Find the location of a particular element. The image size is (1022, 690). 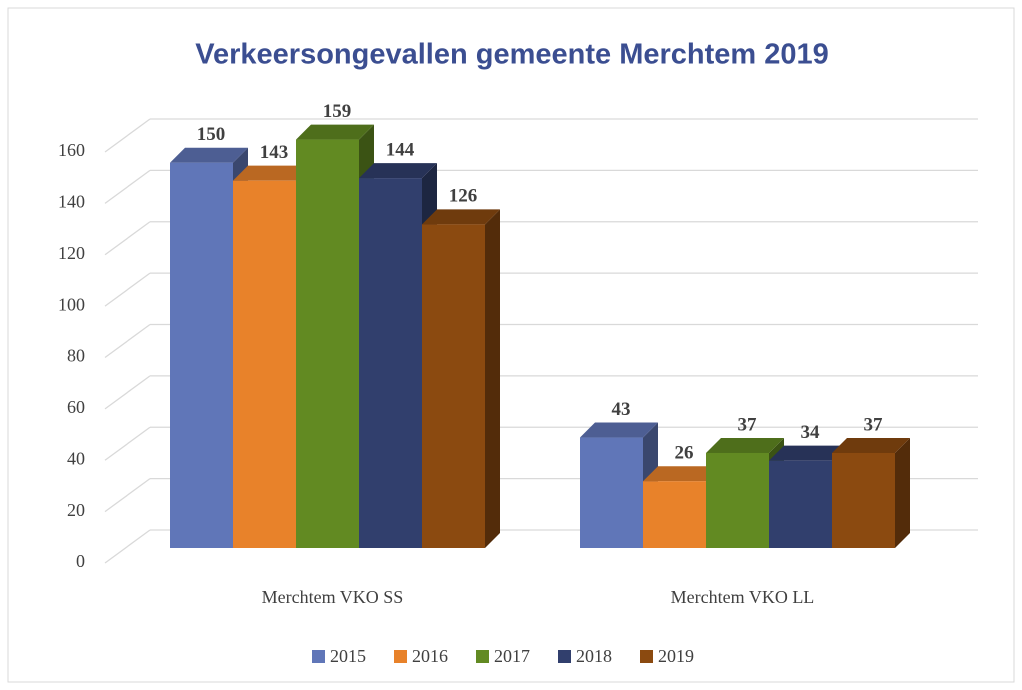

data-label: 34 is located at coordinates (811, 432).